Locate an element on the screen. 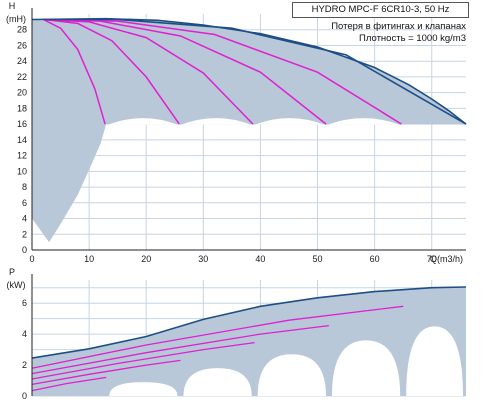  head-y-tick-label: 16 is located at coordinates (22, 124).